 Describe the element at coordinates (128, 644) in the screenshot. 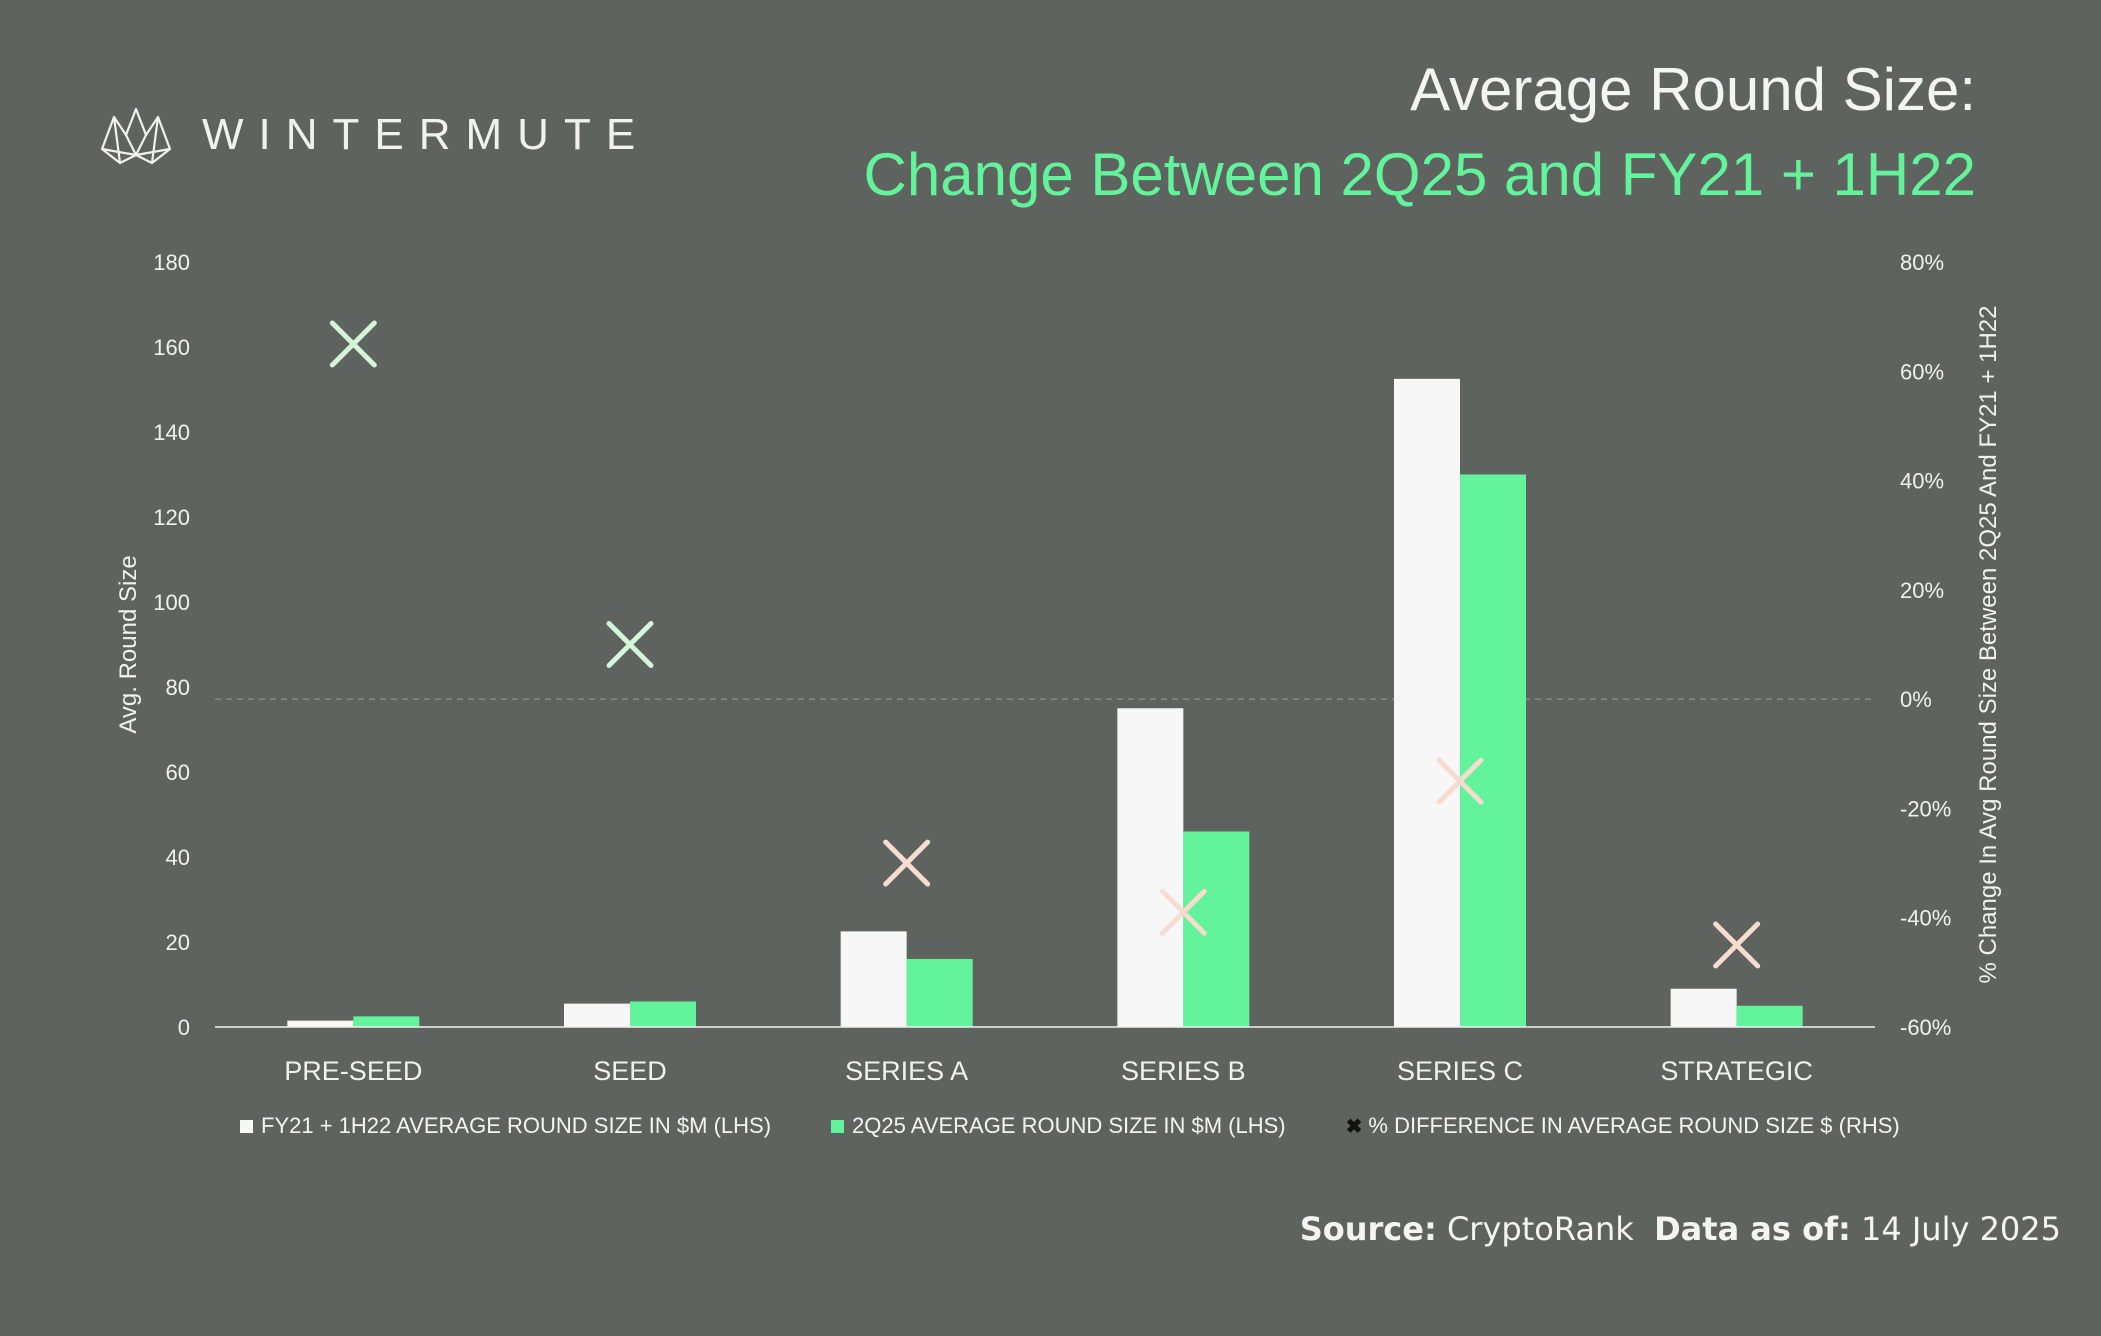

I see `y-axis-label-left: Avg. Round Size` at that location.